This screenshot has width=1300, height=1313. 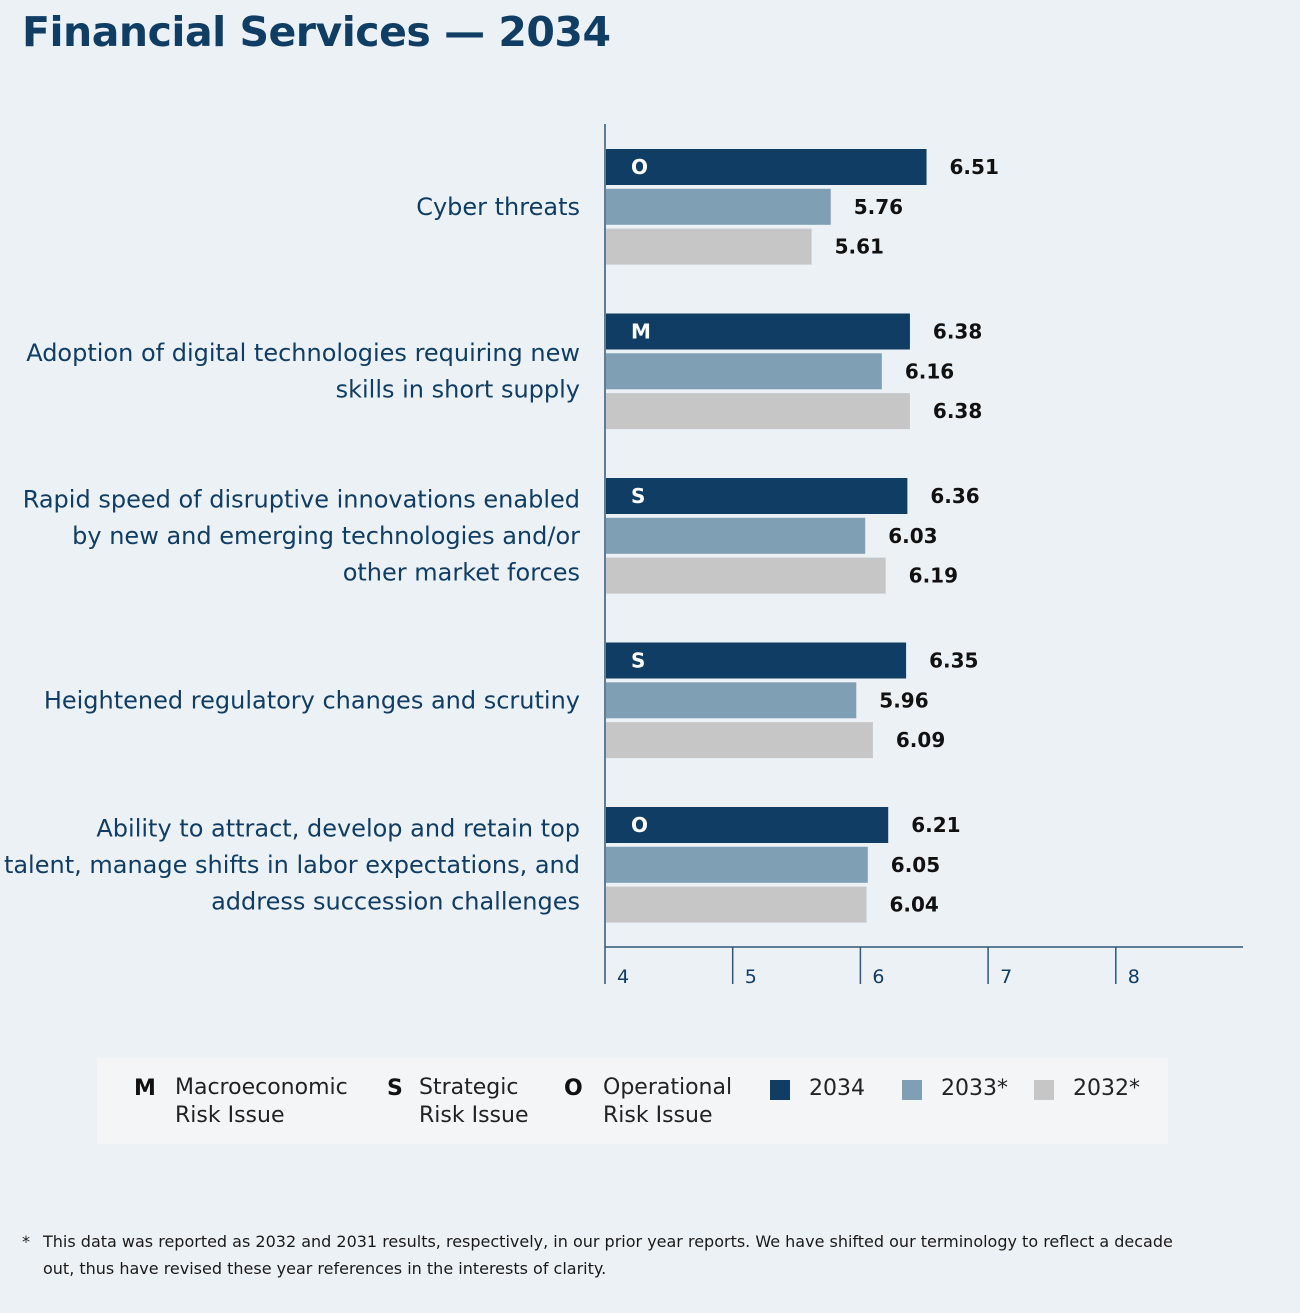 I want to click on value-label-4-series-3: 6.09, so click(x=920, y=740).